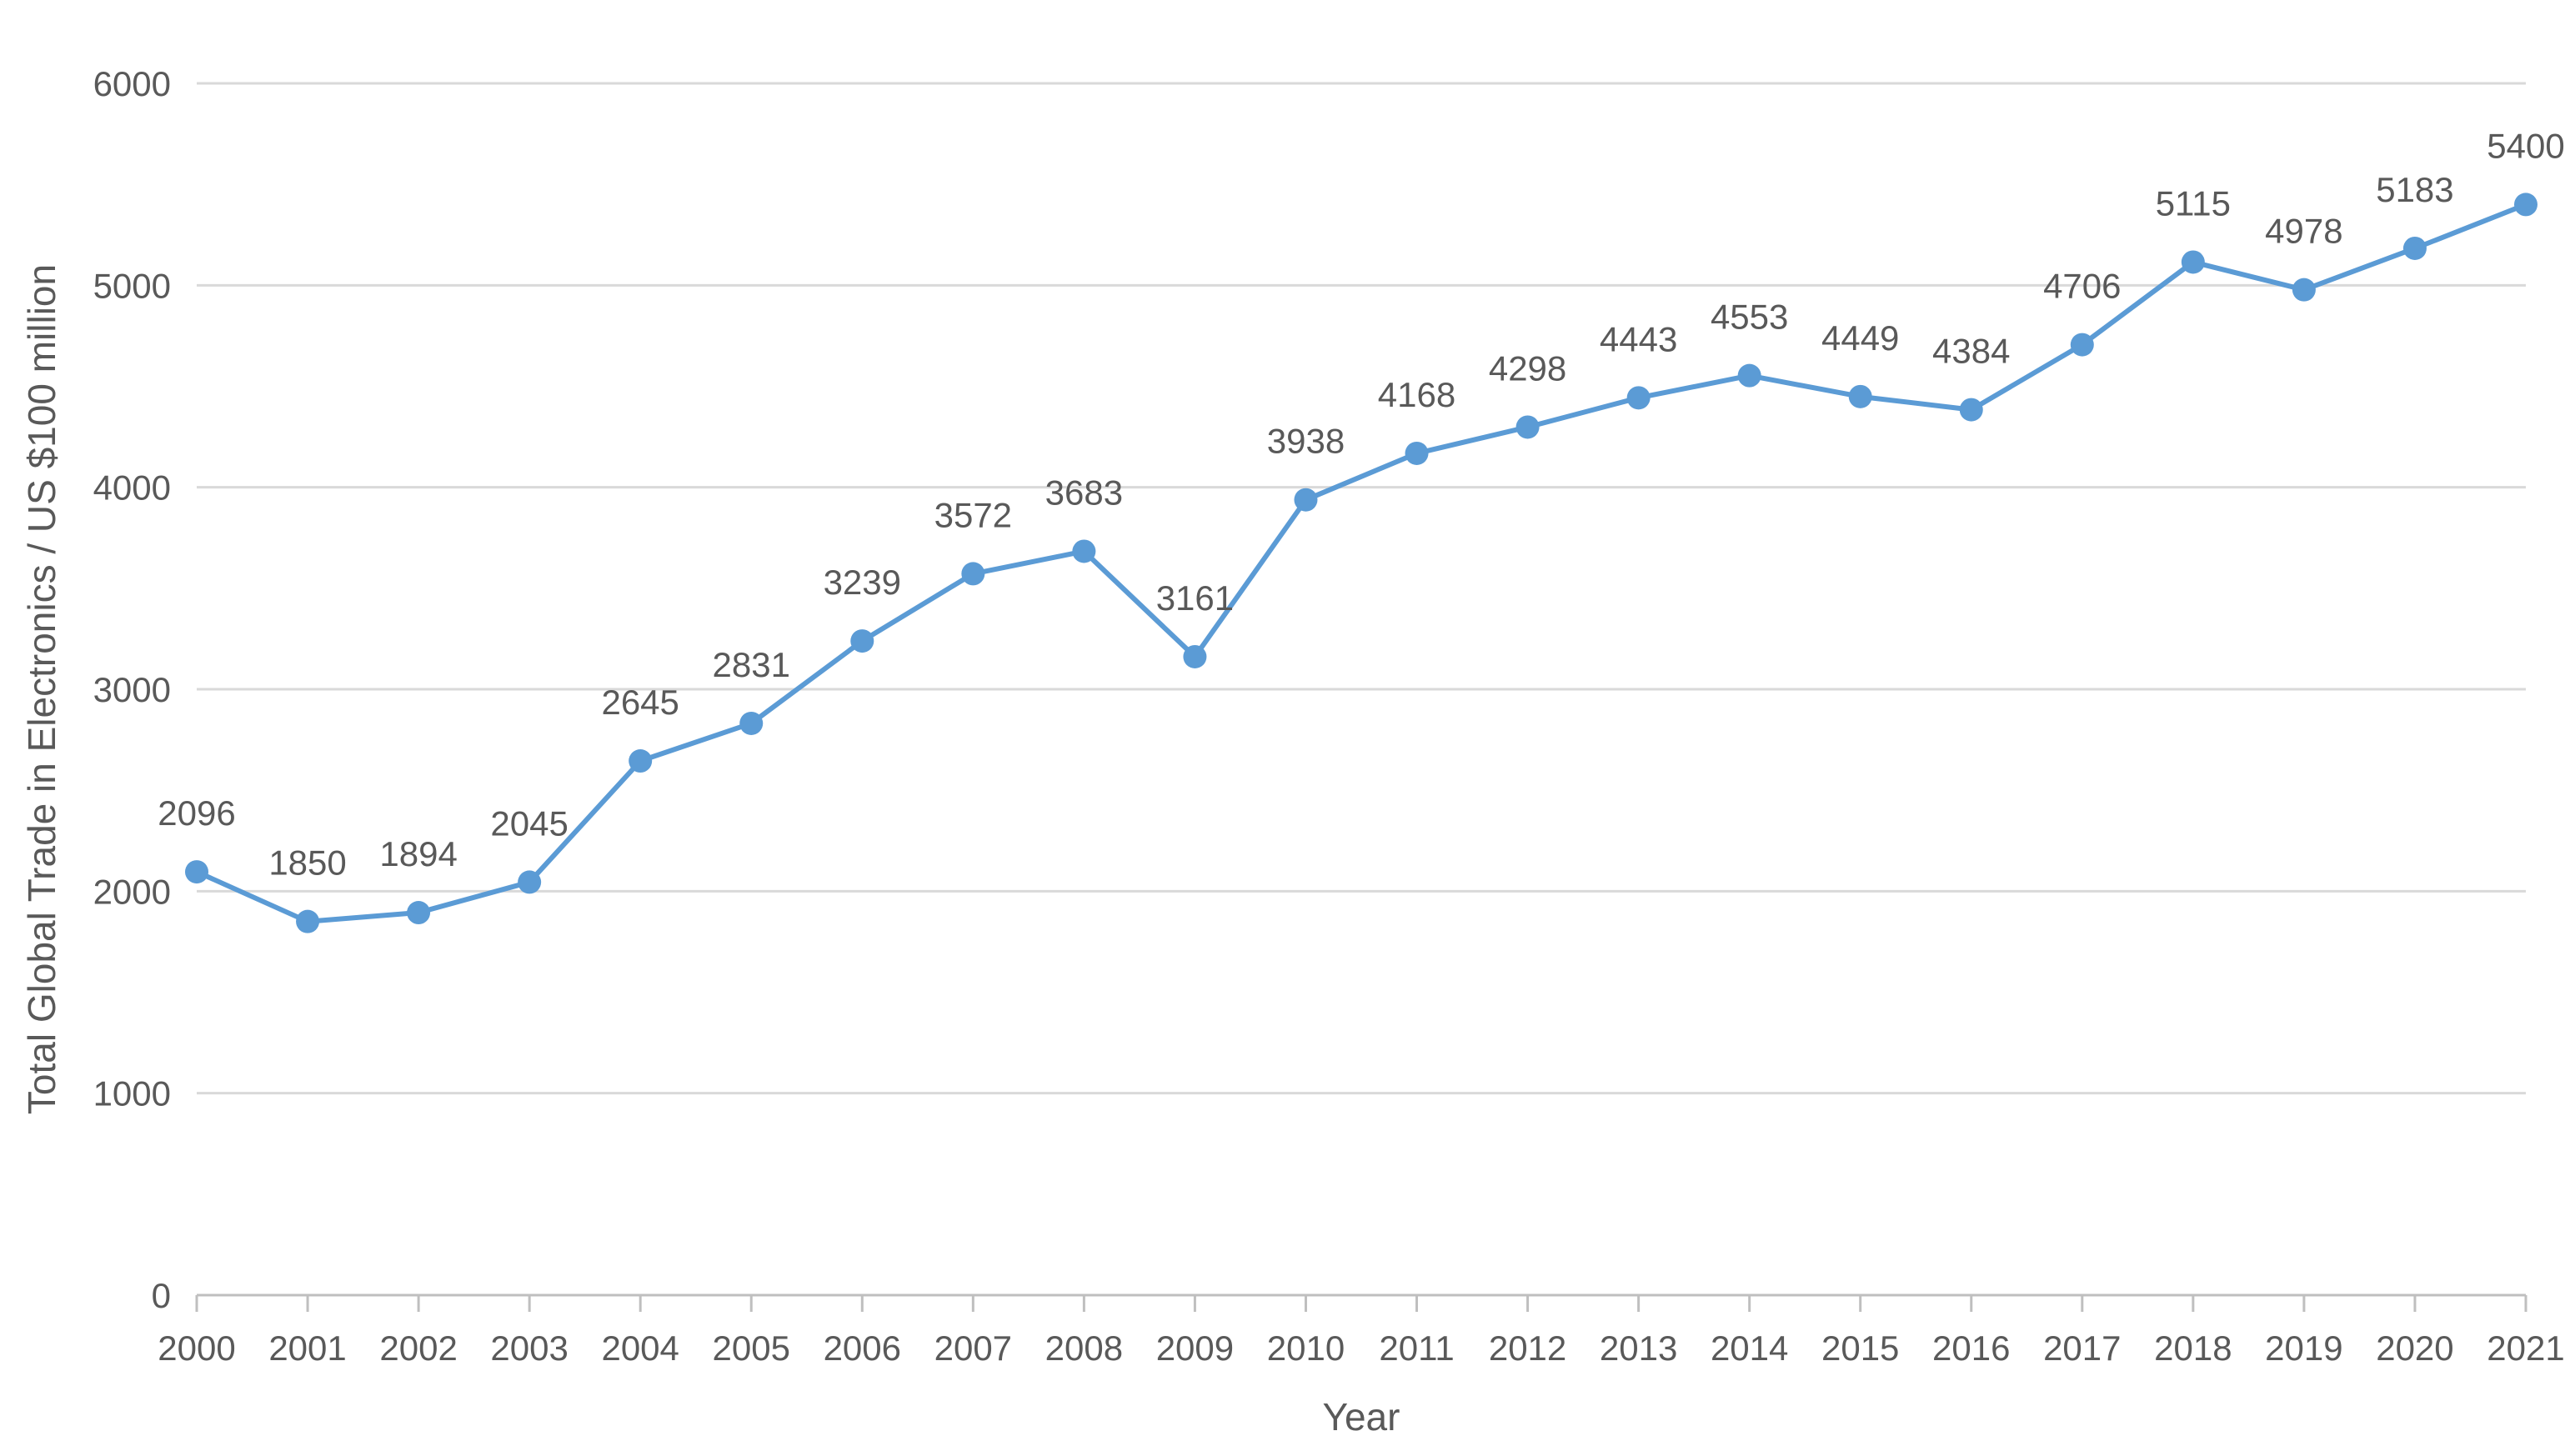 Image resolution: width=2575 pixels, height=1456 pixels. Describe the element at coordinates (1638, 1348) in the screenshot. I see `x-tick-label: 2013` at that location.